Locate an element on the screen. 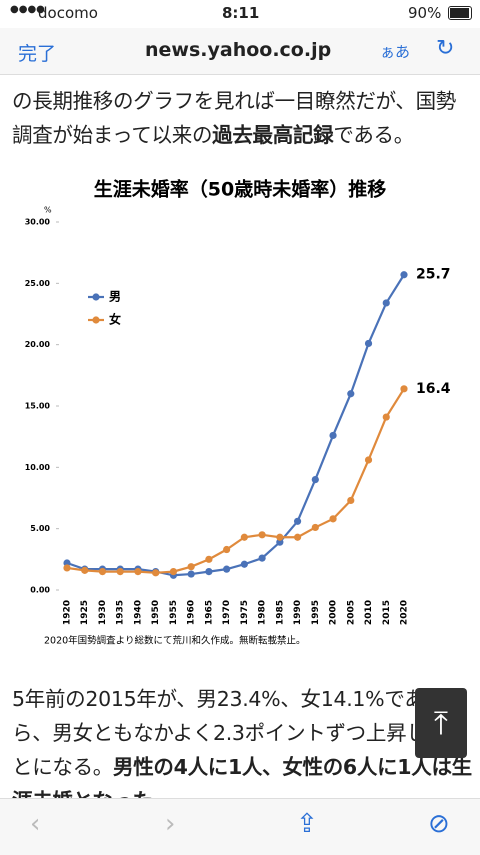 This screenshot has height=855, width=480. x-tick-label: 1960 is located at coordinates (192, 612).